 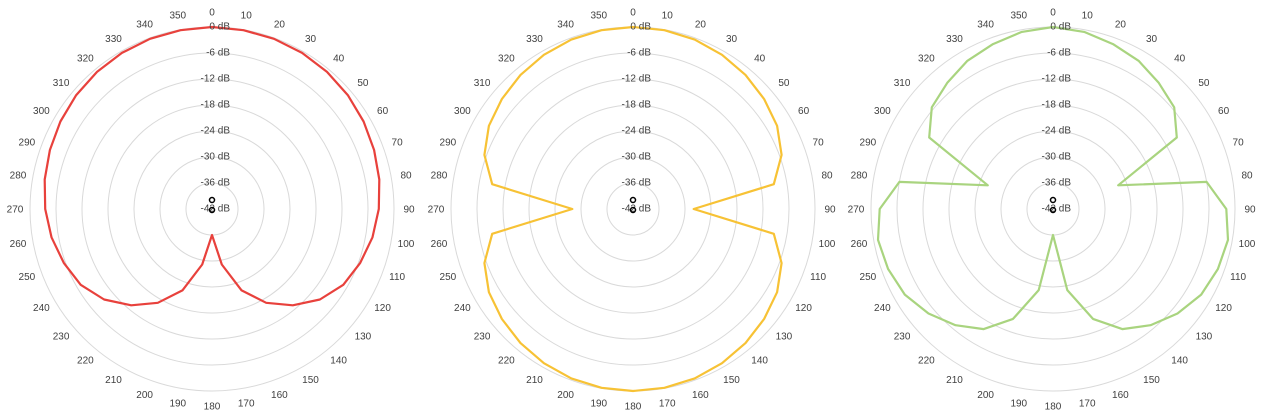 I want to click on r-tick-label: -42 dB, so click(x=637, y=209).